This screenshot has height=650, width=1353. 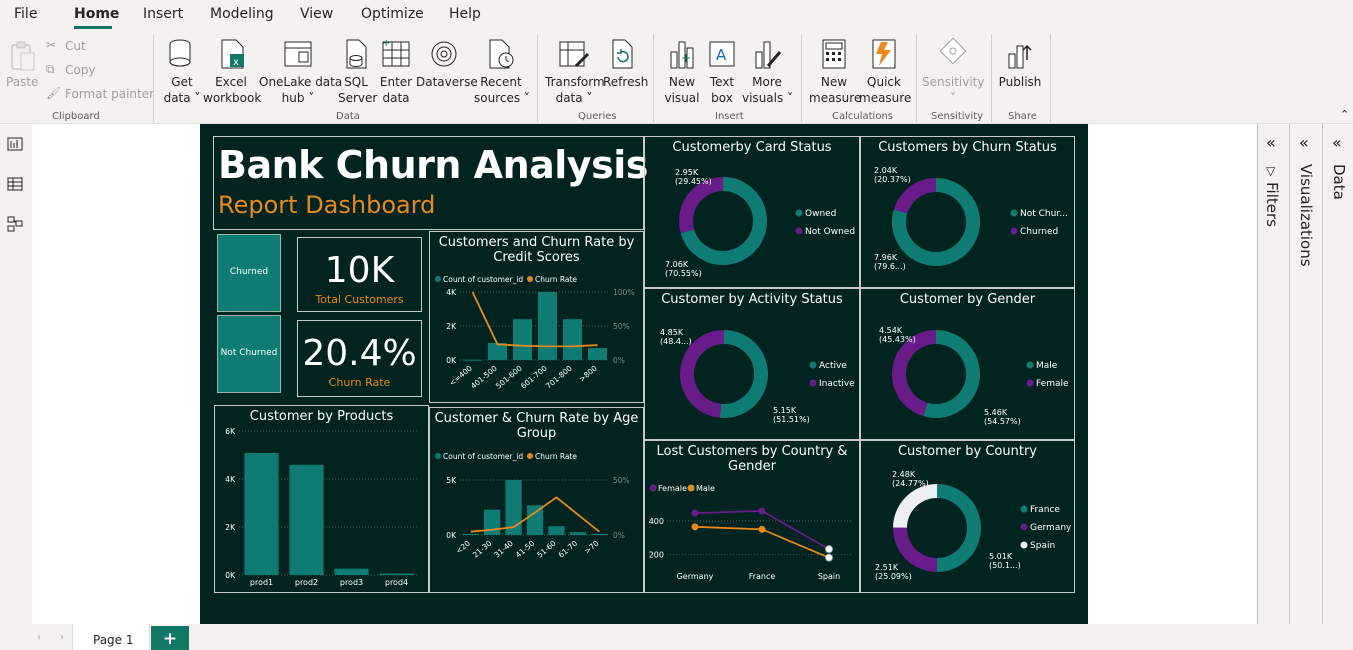 What do you see at coordinates (97, 14) in the screenshot?
I see `menu-home: Home` at bounding box center [97, 14].